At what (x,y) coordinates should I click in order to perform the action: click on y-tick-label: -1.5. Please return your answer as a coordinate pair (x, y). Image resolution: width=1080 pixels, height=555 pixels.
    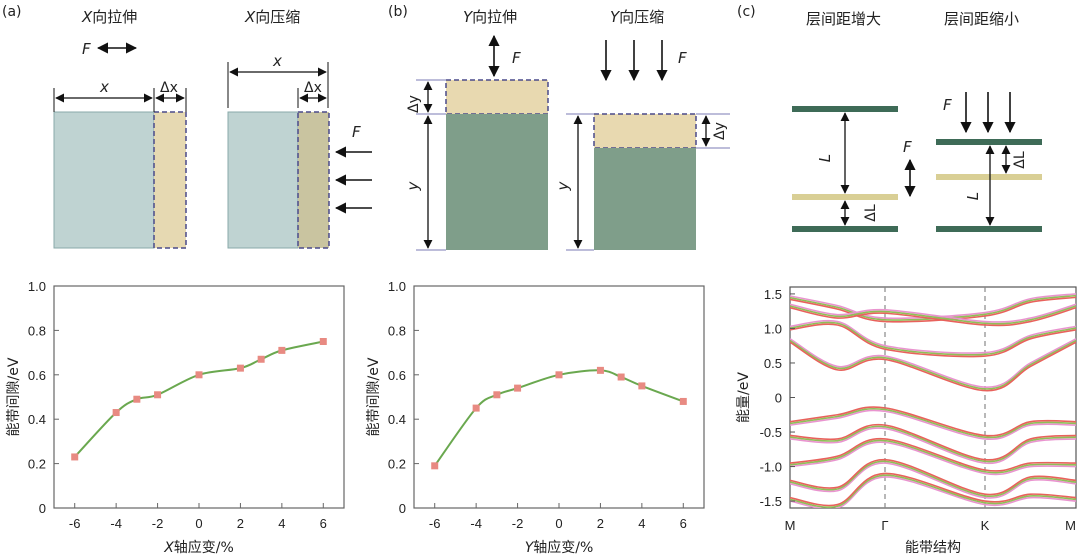
    Looking at the image, I should click on (771, 501).